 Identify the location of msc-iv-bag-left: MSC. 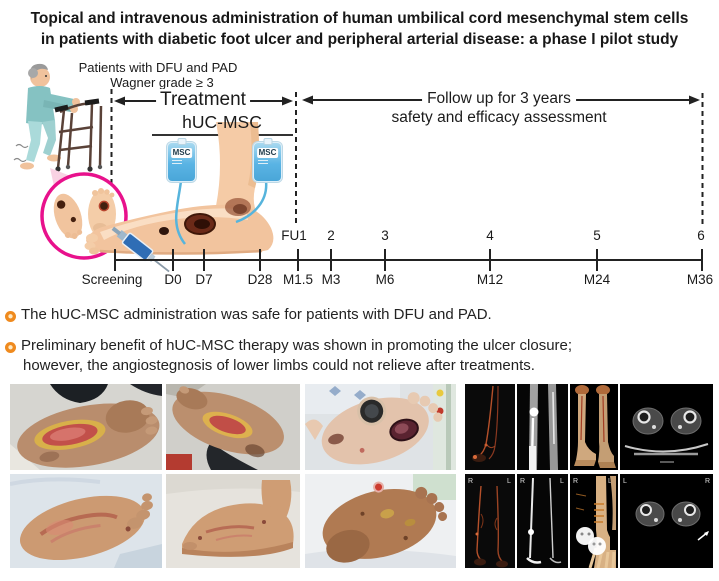
(181, 160).